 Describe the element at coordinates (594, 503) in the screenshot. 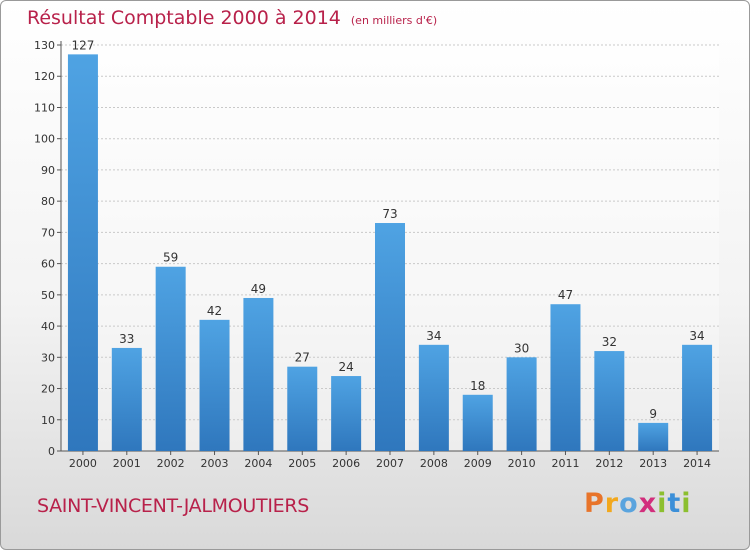

I see `logo-letter: P` at that location.